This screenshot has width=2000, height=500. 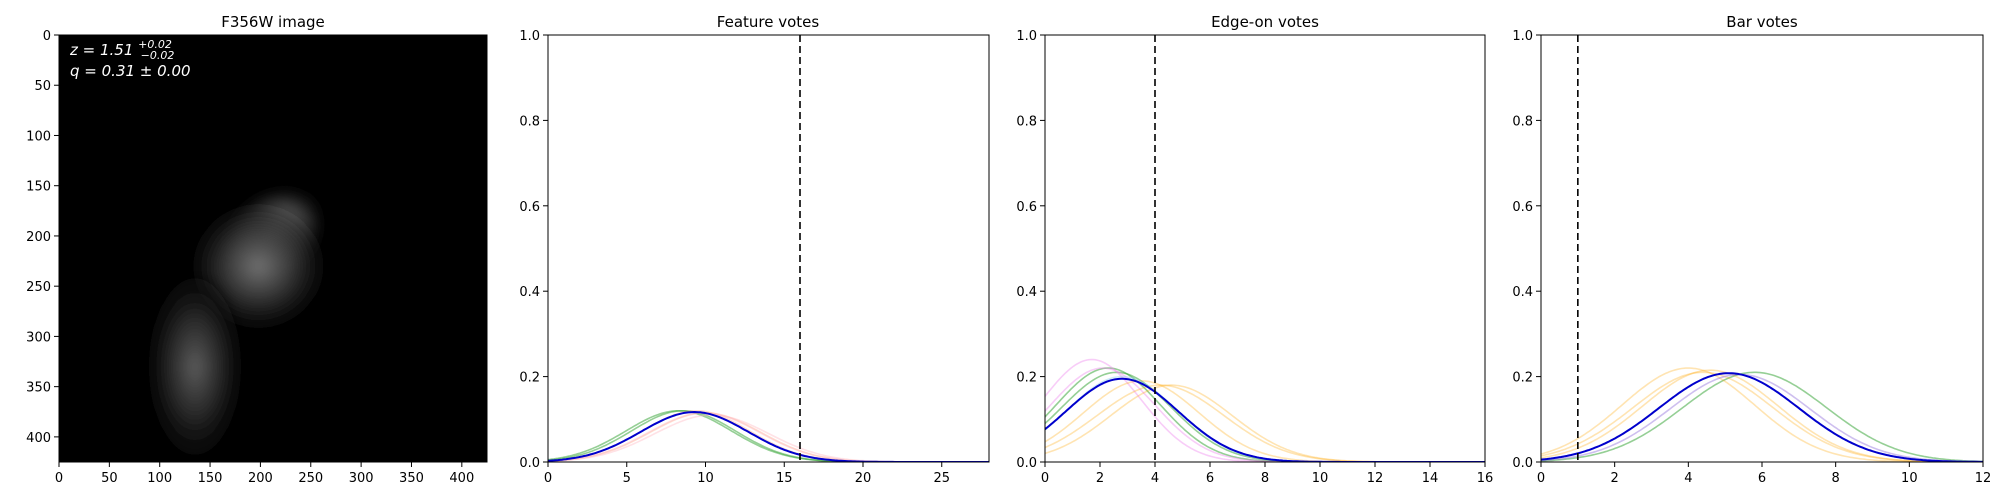 I want to click on y-tick-label: 50, so click(x=42, y=86).